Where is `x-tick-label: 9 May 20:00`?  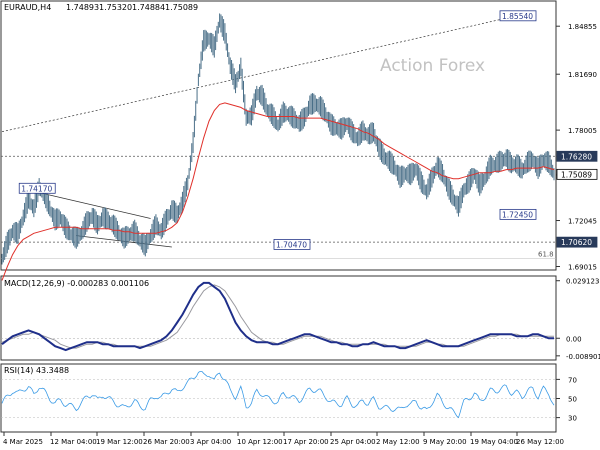 x-tick-label: 9 May 20:00 is located at coordinates (445, 442).